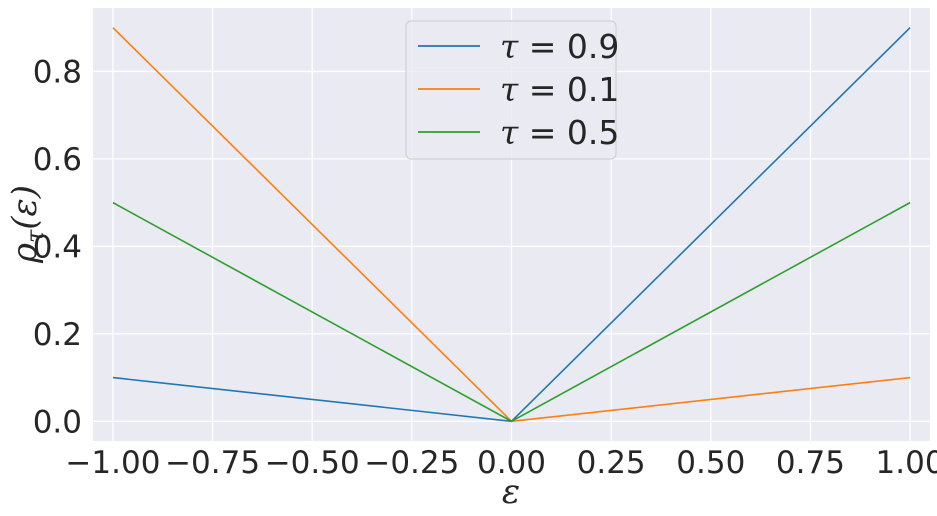 This screenshot has height=516, width=937. What do you see at coordinates (559, 132) in the screenshot?
I see `legend-label-3: τ = 0.5` at bounding box center [559, 132].